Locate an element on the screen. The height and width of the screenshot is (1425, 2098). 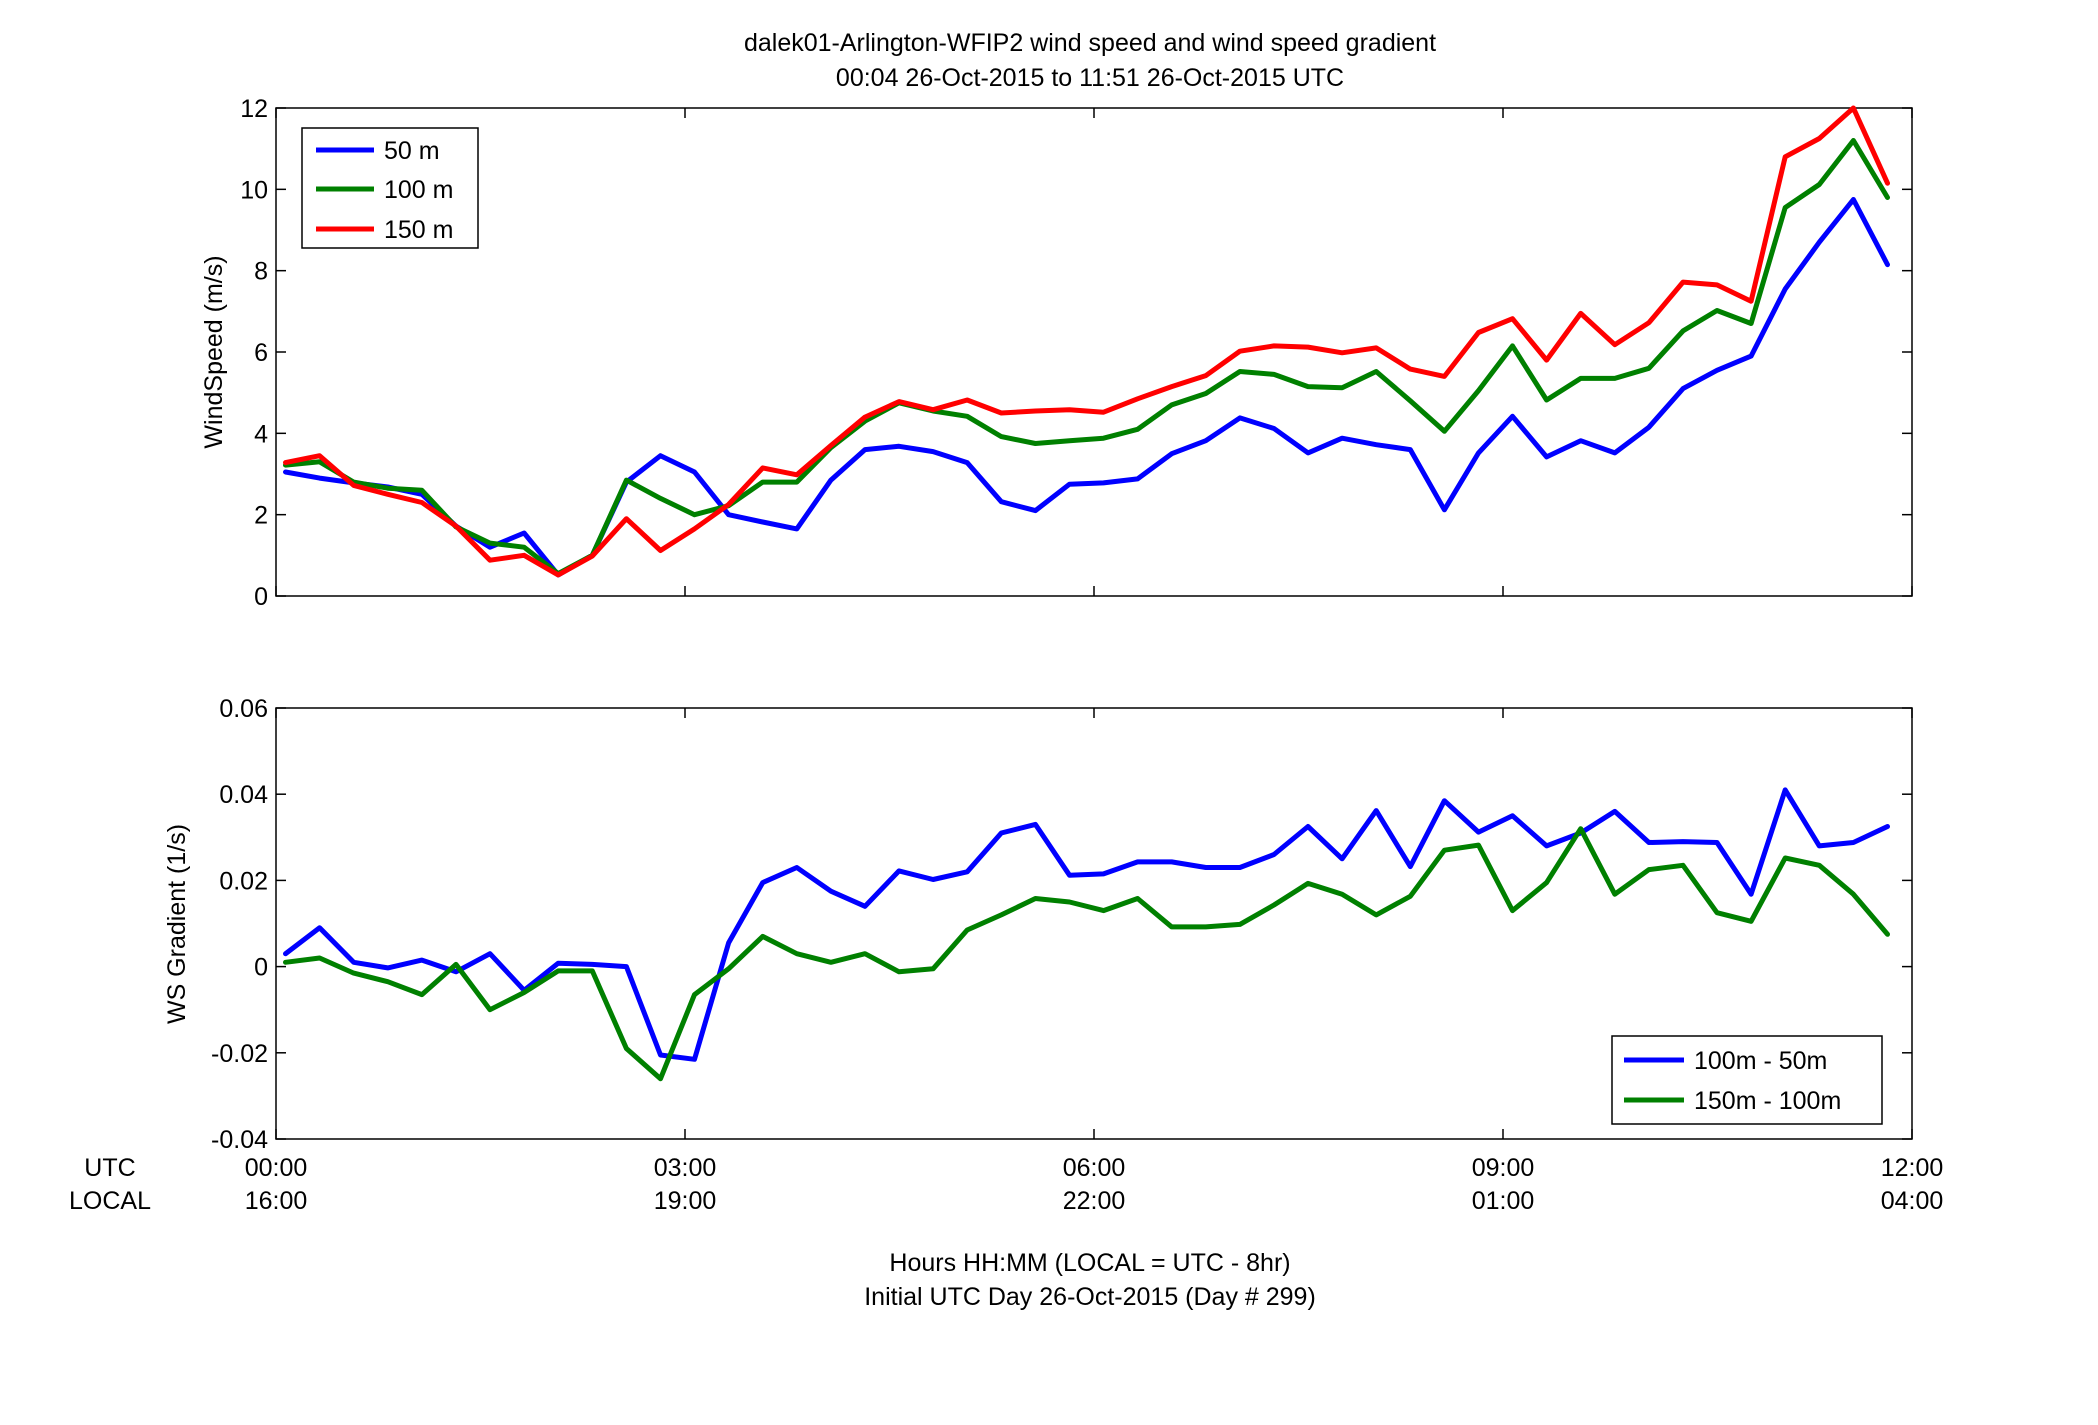
xtick-label-local: 16:00 is located at coordinates (276, 1201).